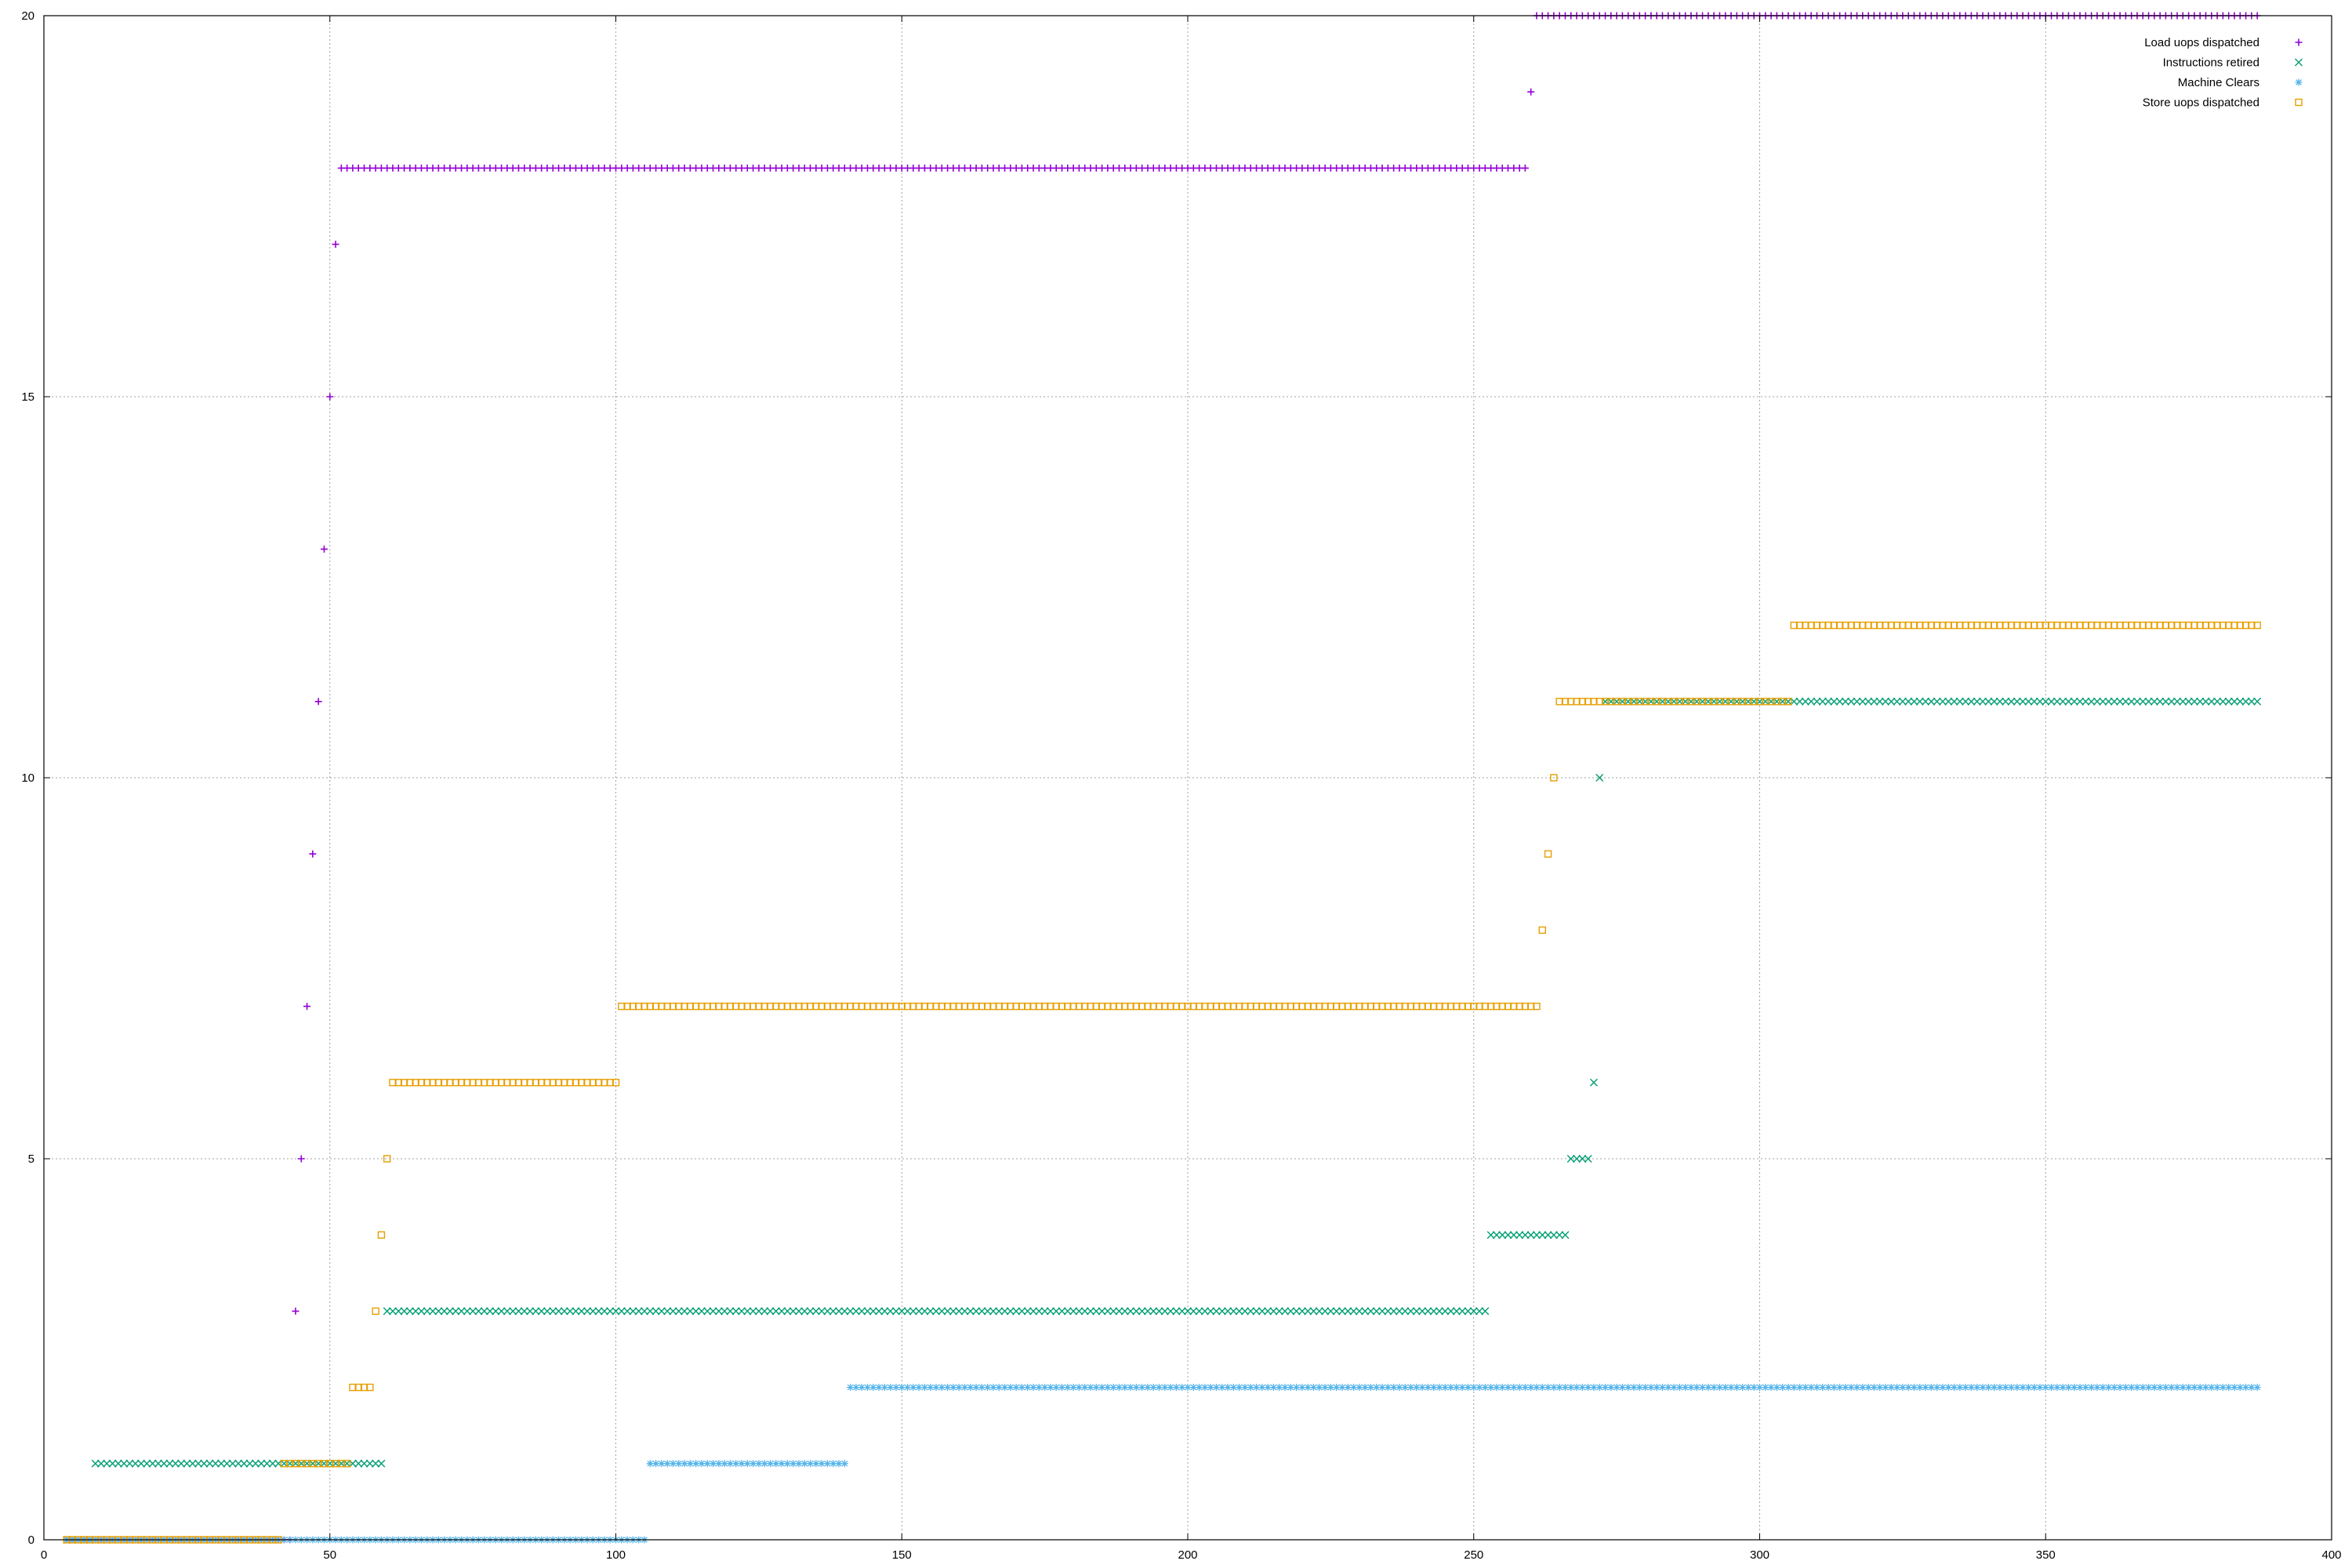  Describe the element at coordinates (2299, 62) in the screenshot. I see `legend-marker` at that location.